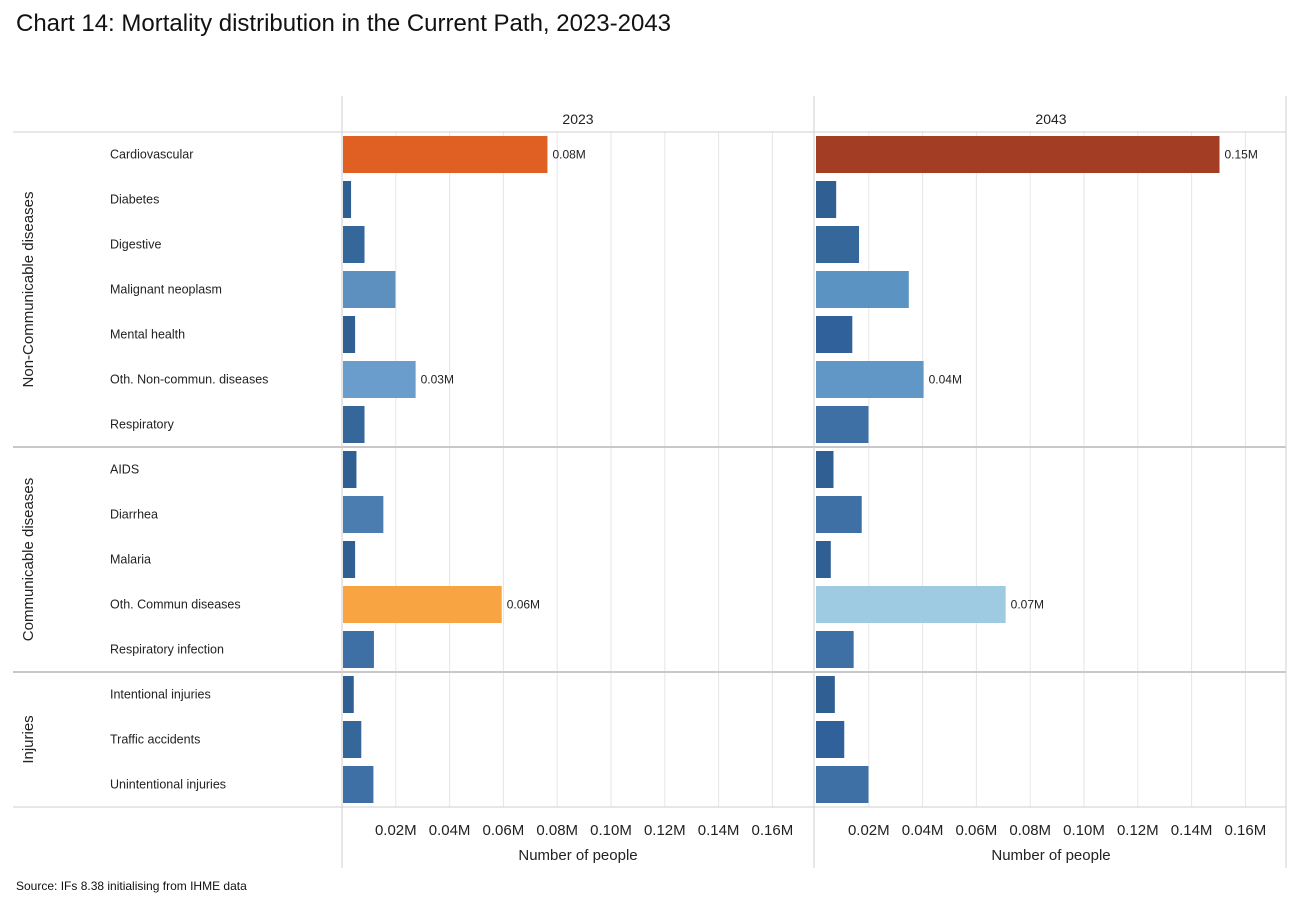 Image resolution: width=1301 pixels, height=923 pixels. I want to click on bar-2043-intentional-injuries, so click(825, 694).